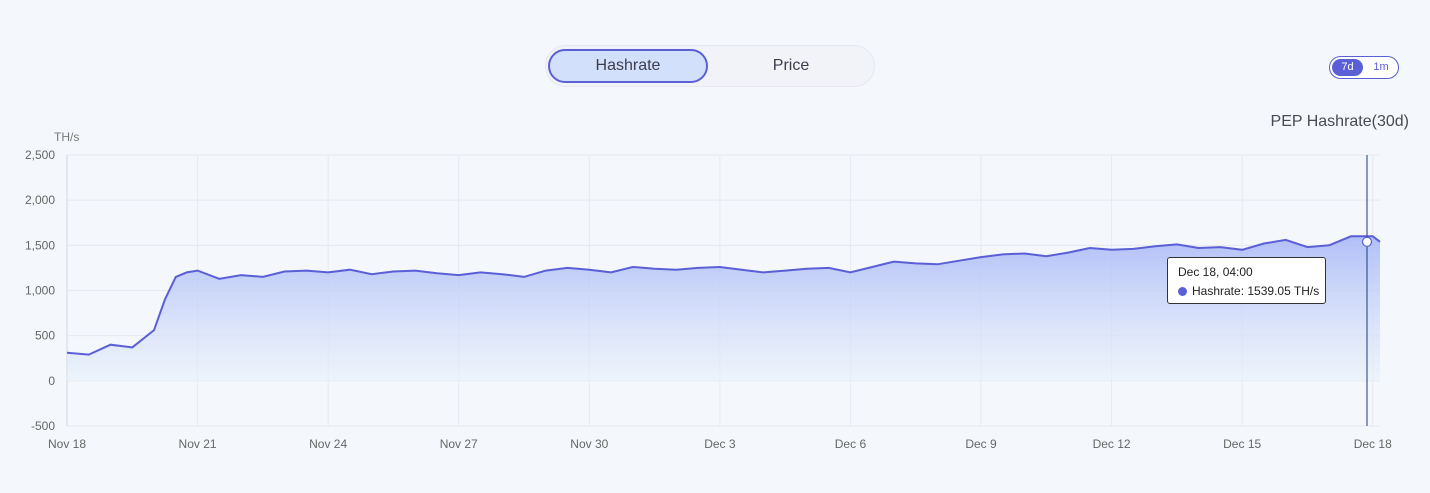  What do you see at coordinates (43, 426) in the screenshot?
I see `y-tick-label: -500` at bounding box center [43, 426].